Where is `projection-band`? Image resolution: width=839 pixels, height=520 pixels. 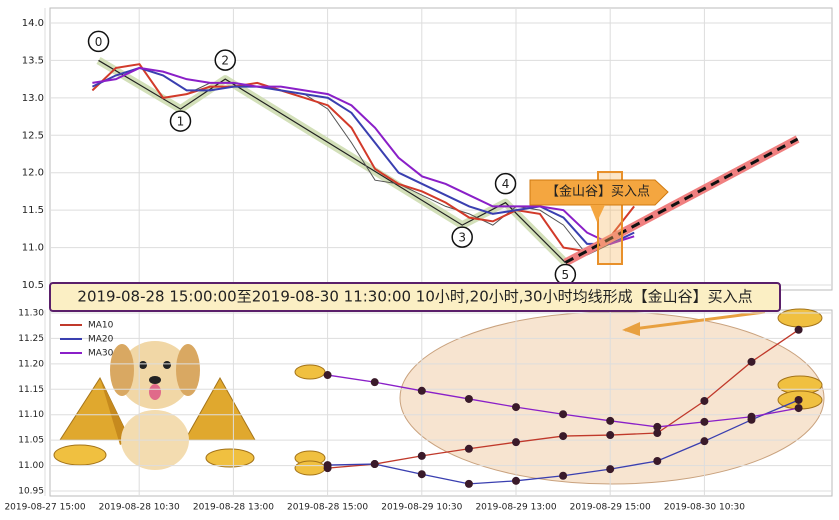
projection-band is located at coordinates (681, 201).